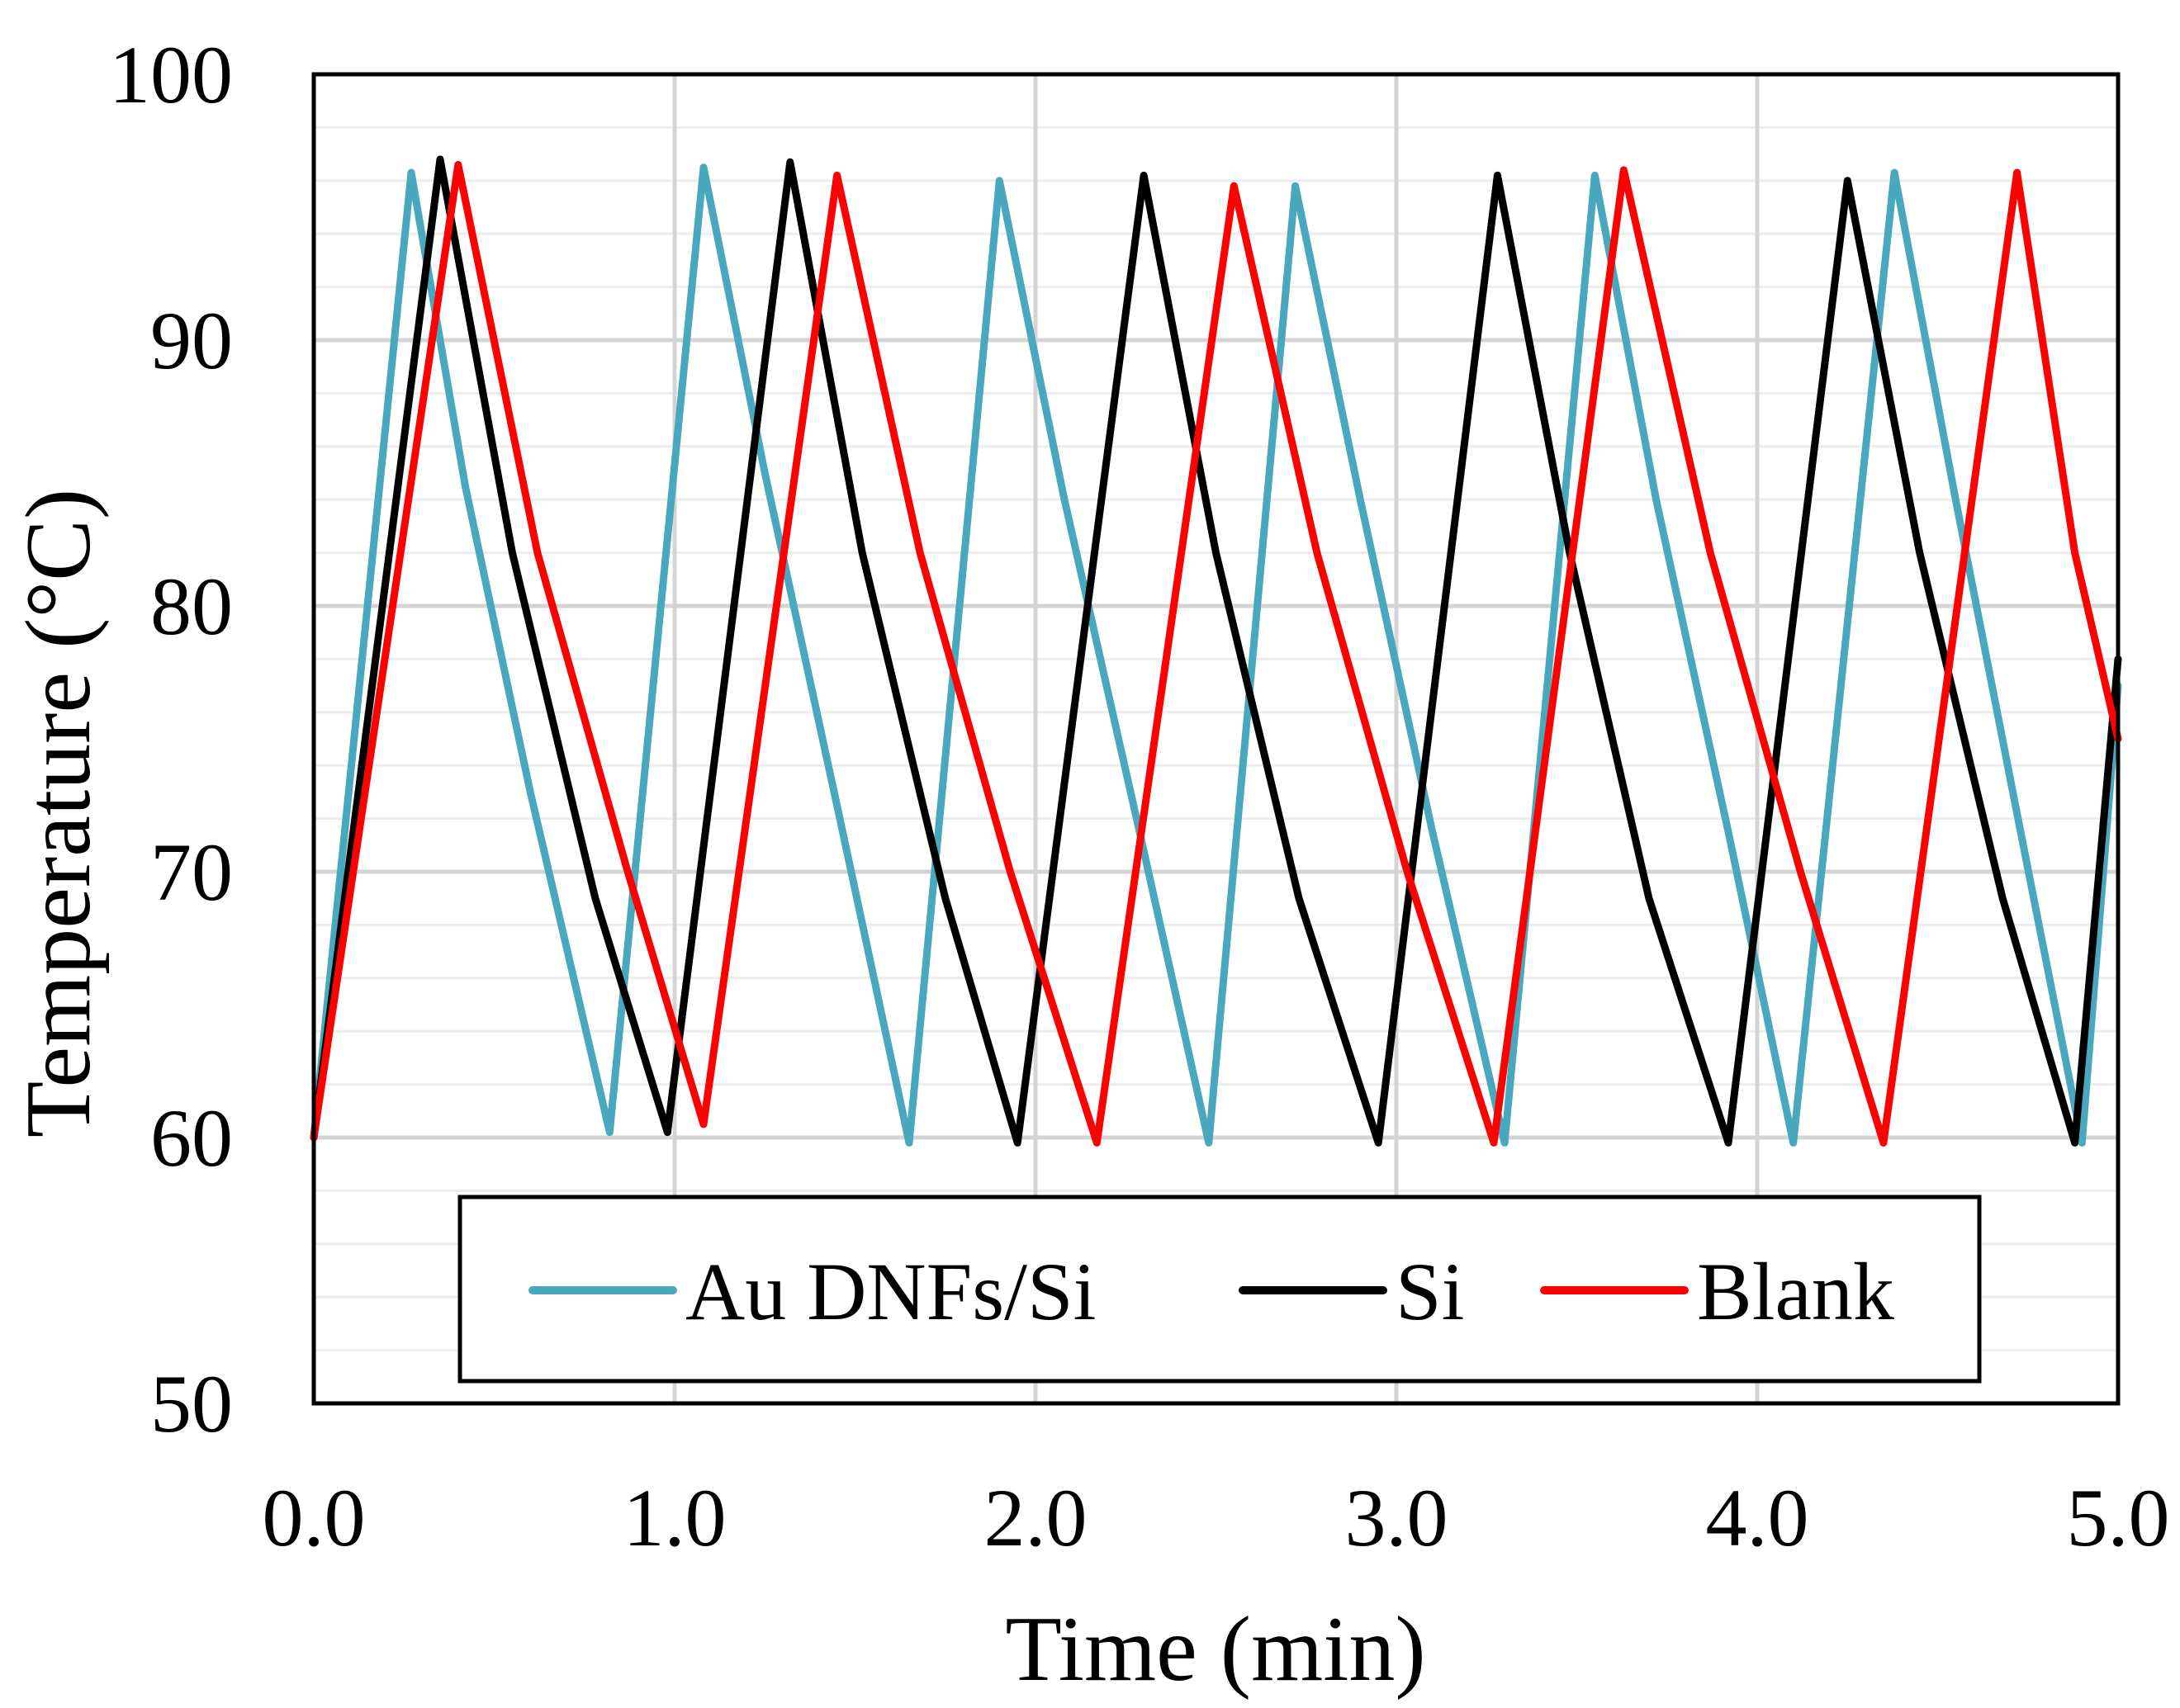 The image size is (2180, 1708). What do you see at coordinates (191, 1404) in the screenshot?
I see `y-tick-label: 50` at bounding box center [191, 1404].